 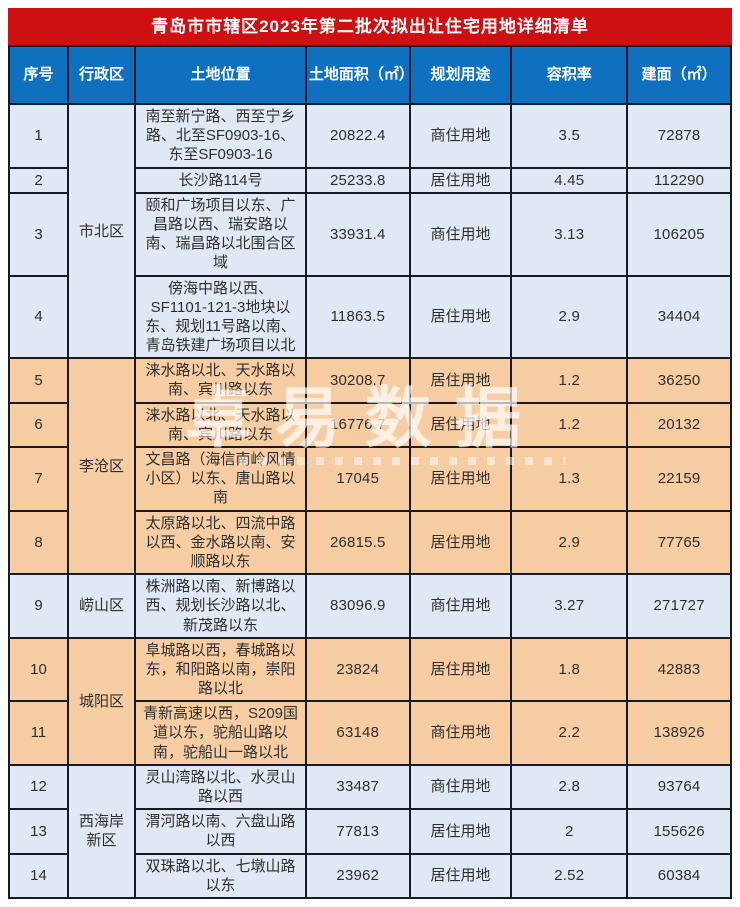 What do you see at coordinates (679, 479) in the screenshot?
I see `cell-gfa: 22159` at bounding box center [679, 479].